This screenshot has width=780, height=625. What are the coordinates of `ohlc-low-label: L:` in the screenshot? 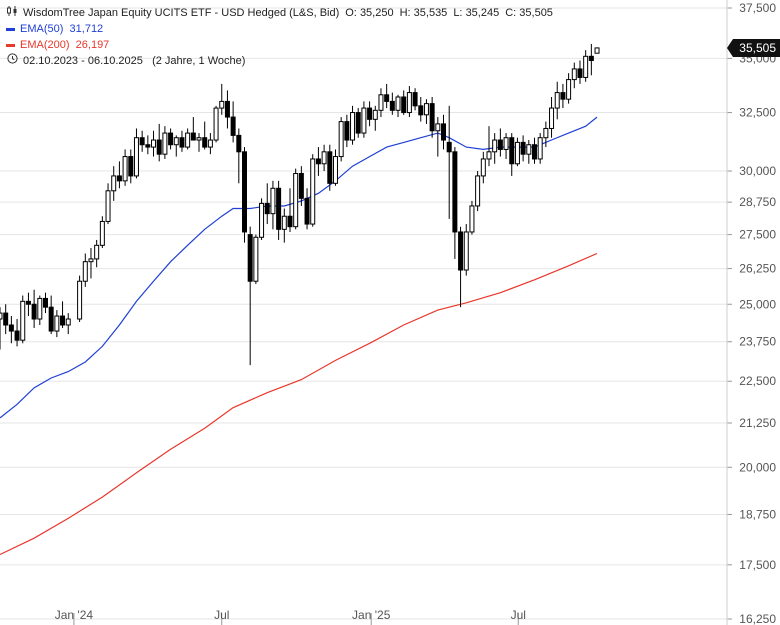 It's located at (458, 13).